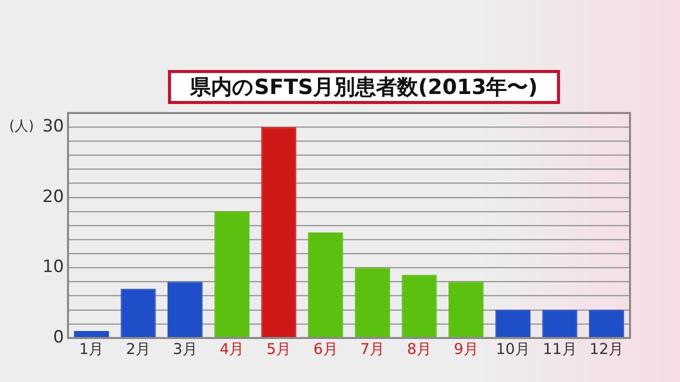 Image resolution: width=680 pixels, height=382 pixels. What do you see at coordinates (53, 126) in the screenshot?
I see `y-tick-label: 30` at bounding box center [53, 126].